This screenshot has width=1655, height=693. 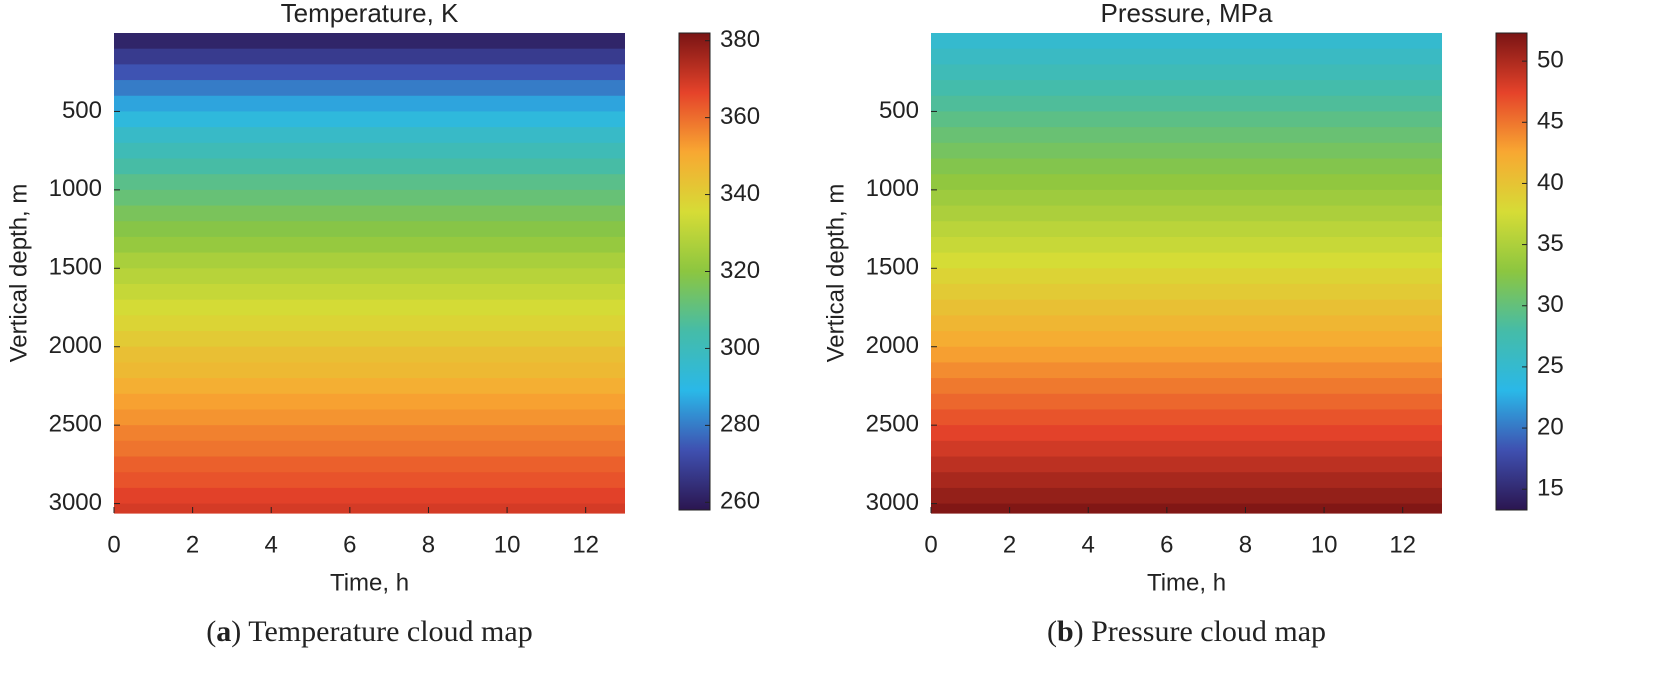 I want to click on chart-title: Temperature, K, so click(x=370, y=14).